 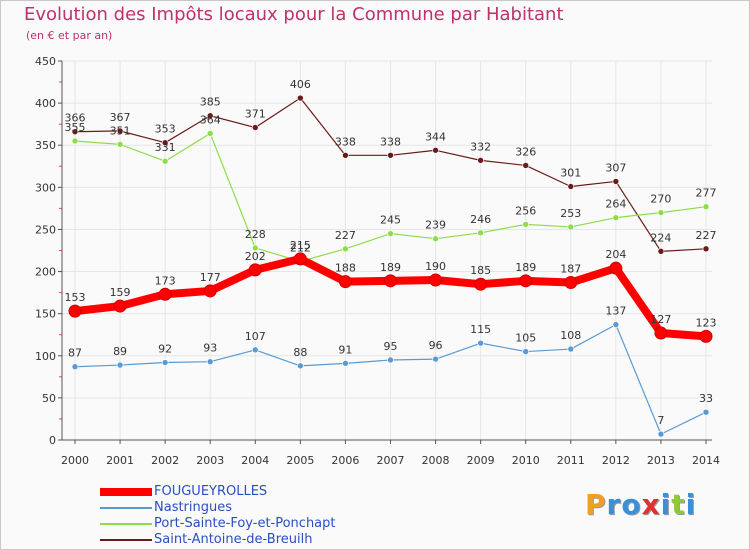 What do you see at coordinates (165, 280) in the screenshot?
I see `data-label: 173` at bounding box center [165, 280].